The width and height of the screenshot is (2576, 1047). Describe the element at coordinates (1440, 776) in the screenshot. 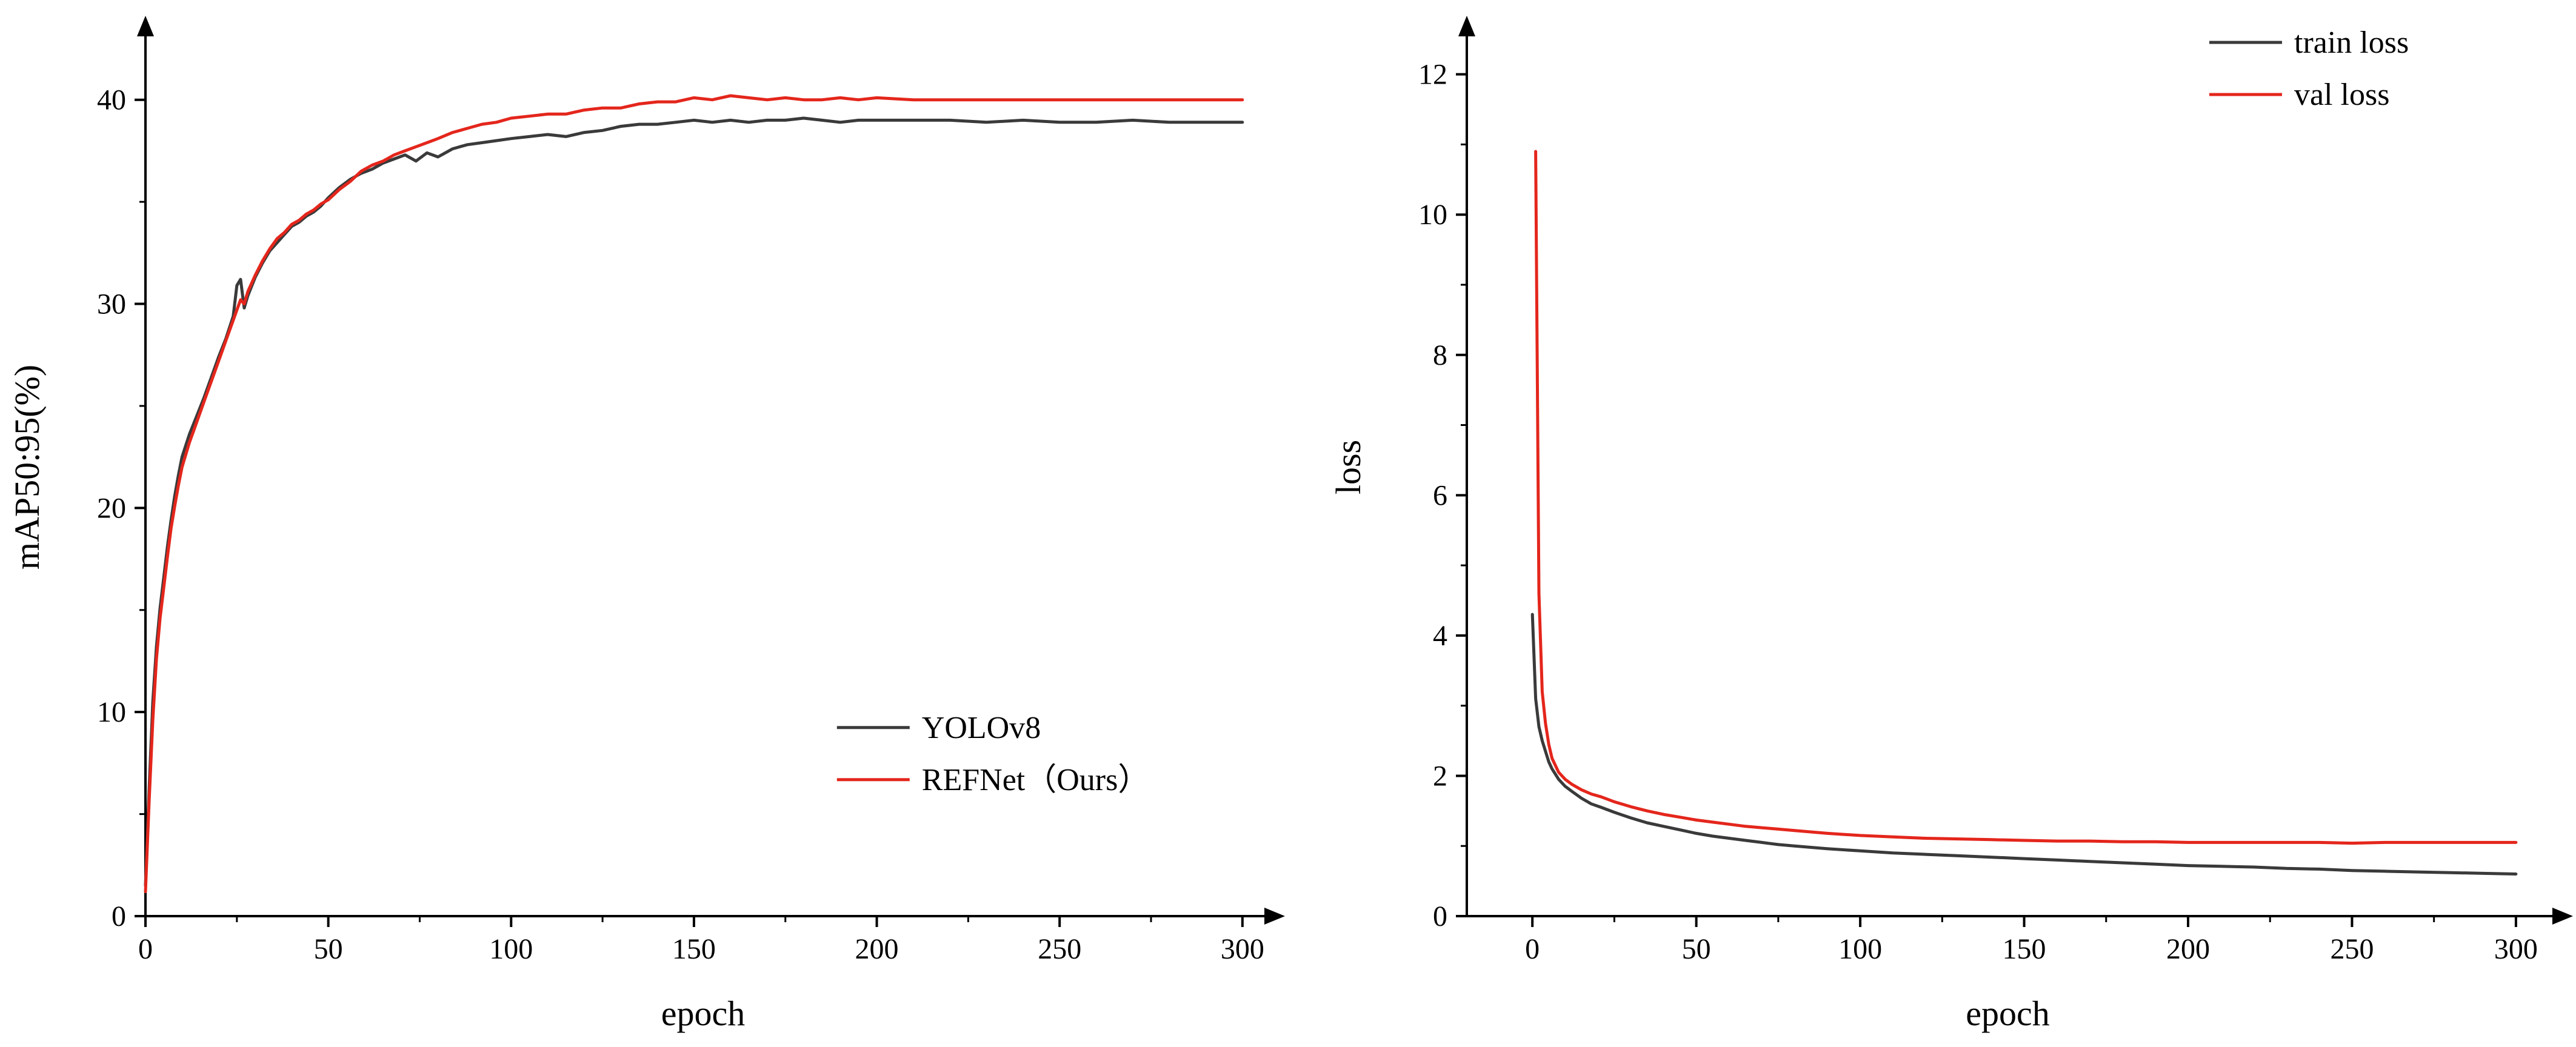

I see `y-tick-label: 2` at that location.